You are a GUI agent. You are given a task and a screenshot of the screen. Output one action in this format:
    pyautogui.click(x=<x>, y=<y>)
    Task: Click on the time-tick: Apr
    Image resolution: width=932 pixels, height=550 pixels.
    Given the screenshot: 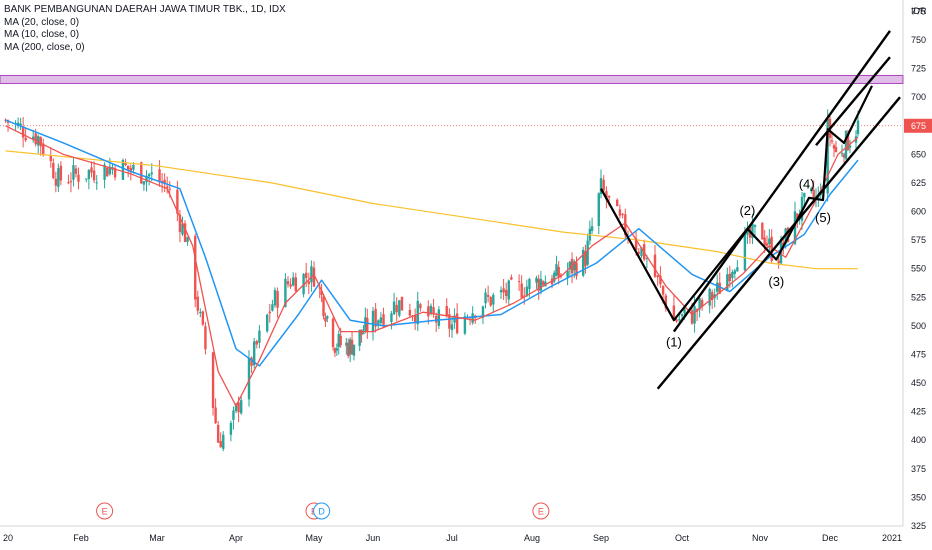 What is the action you would take?
    pyautogui.click(x=236, y=538)
    